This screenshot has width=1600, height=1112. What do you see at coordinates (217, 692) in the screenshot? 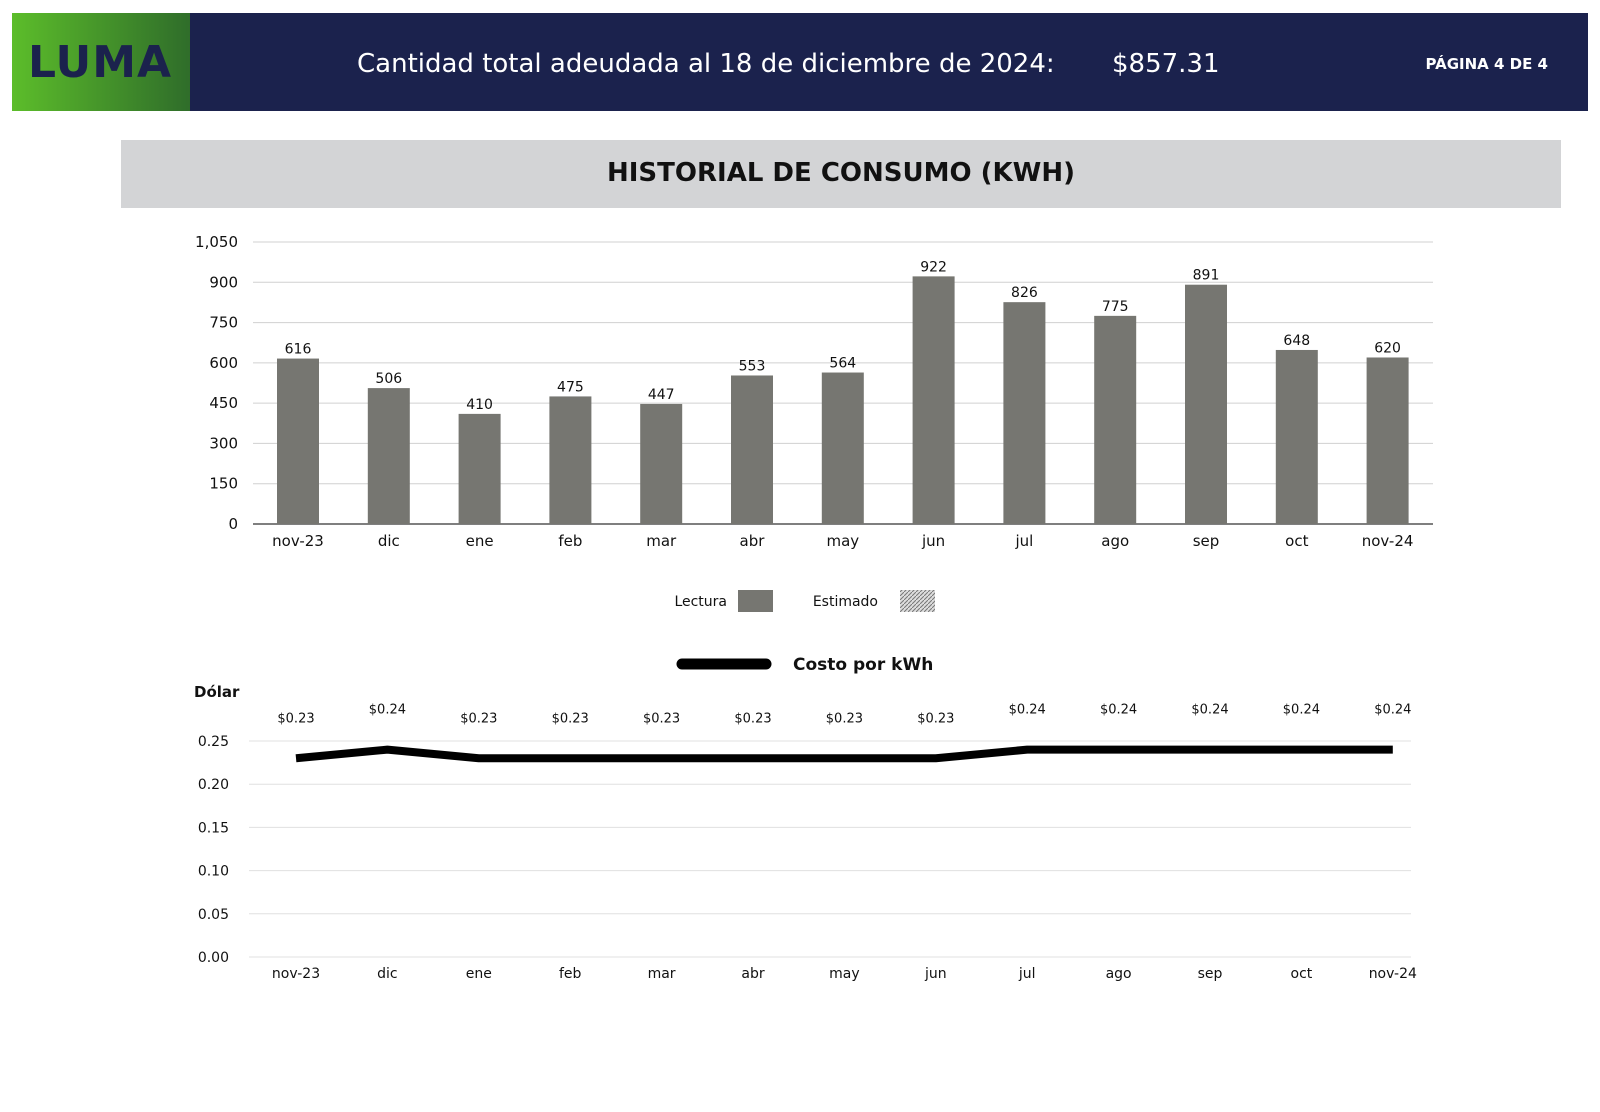
I see `y-axis-label: Dólar` at bounding box center [217, 692].